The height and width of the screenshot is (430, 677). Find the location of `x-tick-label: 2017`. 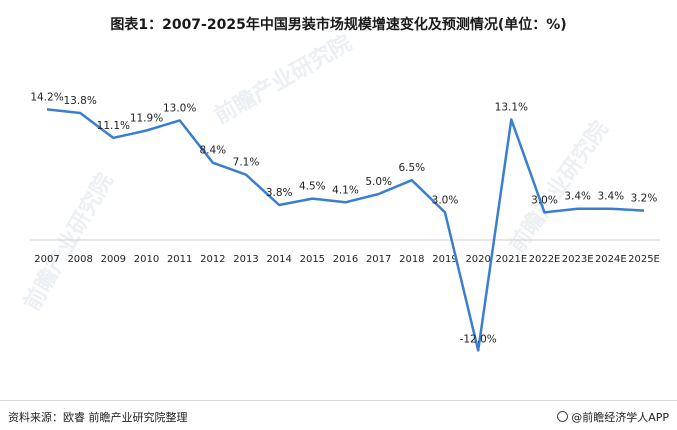

x-tick-label: 2017 is located at coordinates (378, 259).